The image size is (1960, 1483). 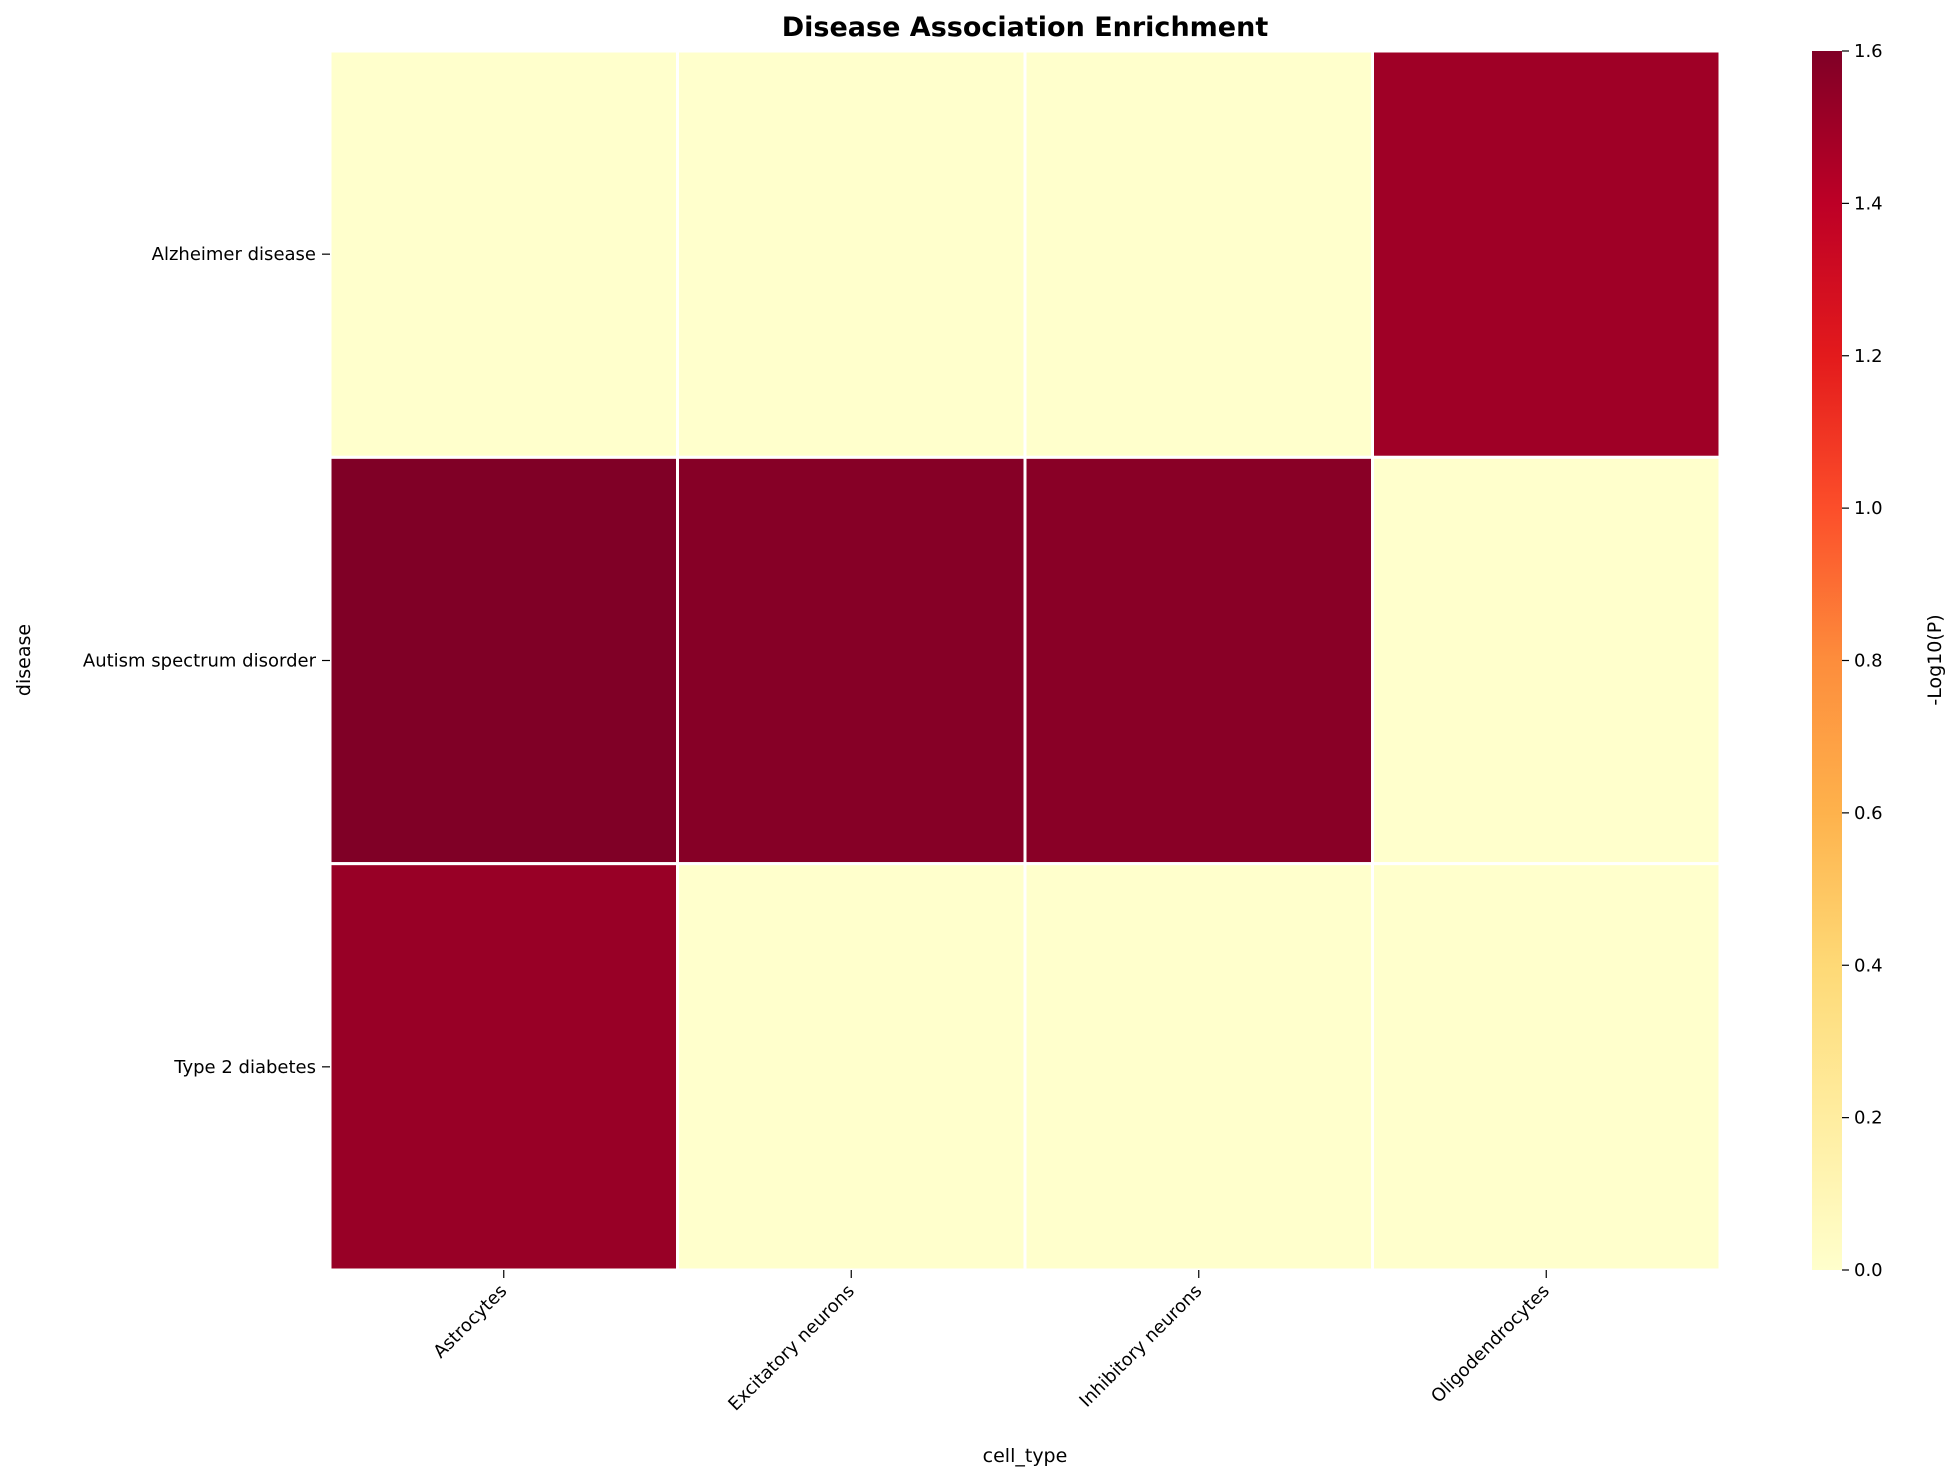 I want to click on colorbar-tick-label: 0.4, so click(x=1868, y=965).